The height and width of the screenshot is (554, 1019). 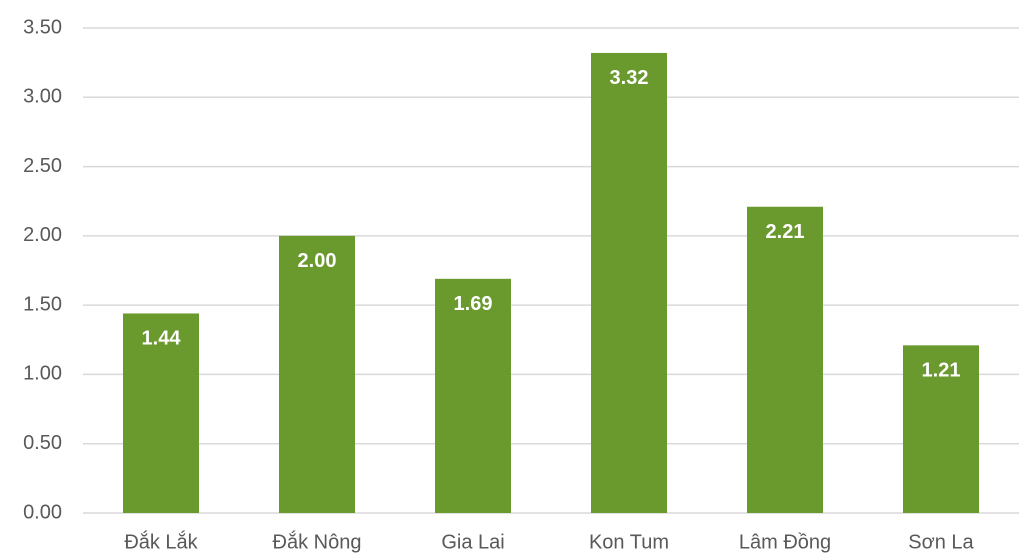 What do you see at coordinates (42, 304) in the screenshot?
I see `y-tick-label: 1.50` at bounding box center [42, 304].